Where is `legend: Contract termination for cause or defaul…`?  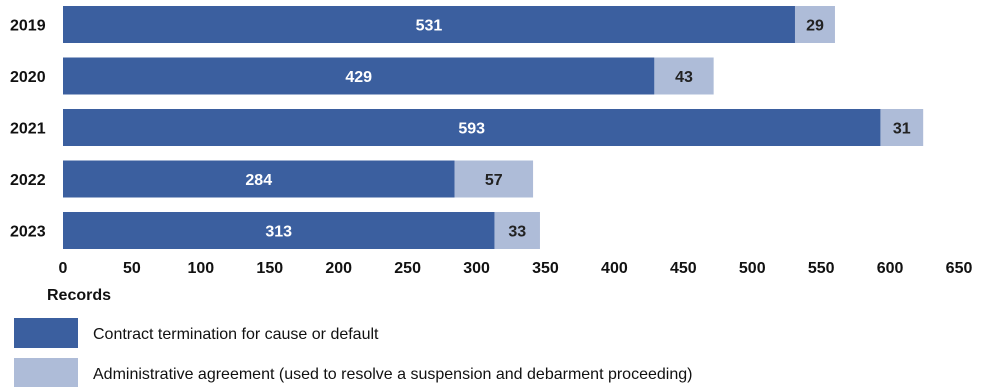
legend: Contract termination for cause or defaul… is located at coordinates (353, 353).